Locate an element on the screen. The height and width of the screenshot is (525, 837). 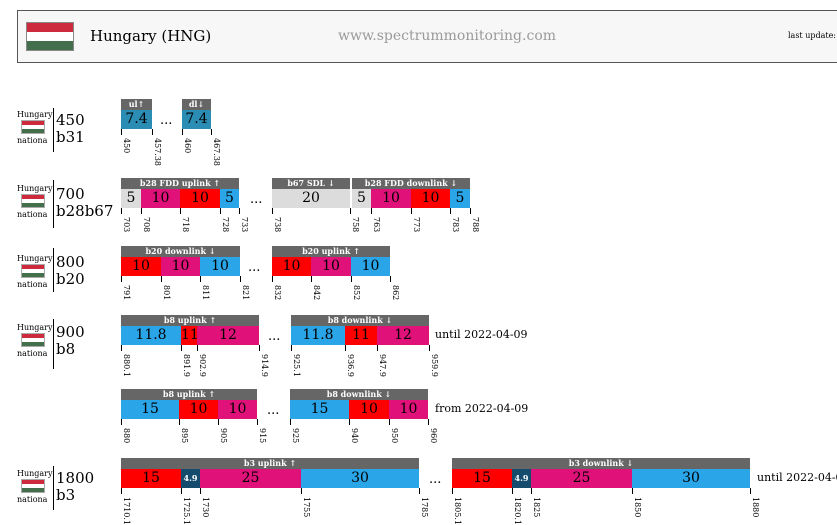
frequency-label: 915 is located at coordinates (262, 436).